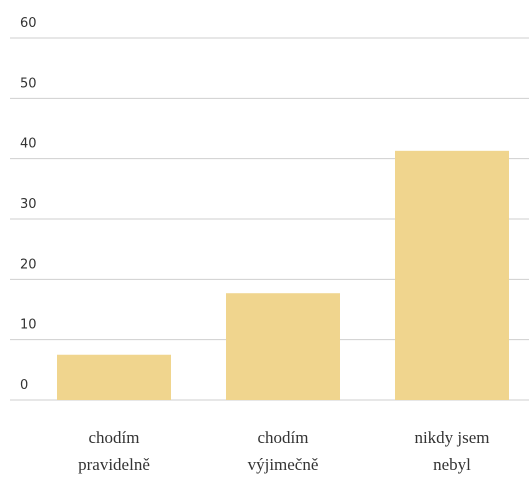  I want to click on y-tick-label: 20, so click(28, 264).